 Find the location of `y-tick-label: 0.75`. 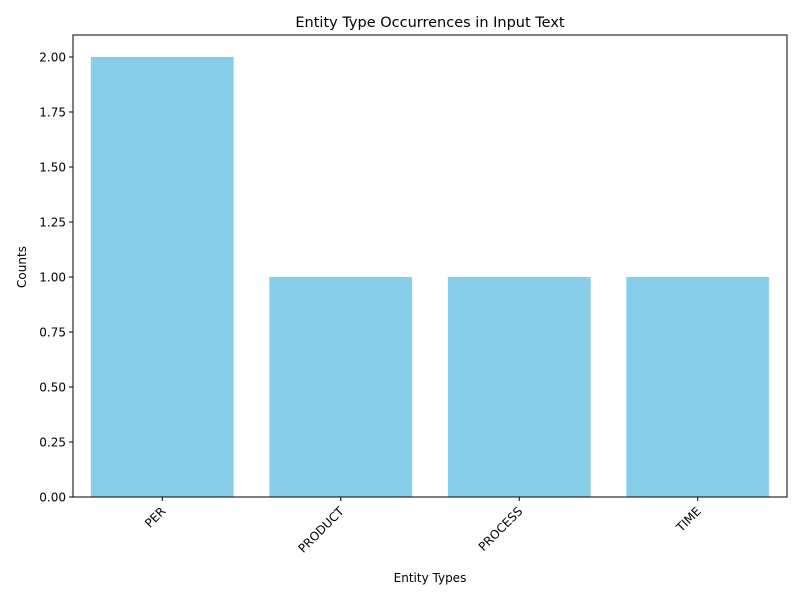

y-tick-label: 0.75 is located at coordinates (52, 333).